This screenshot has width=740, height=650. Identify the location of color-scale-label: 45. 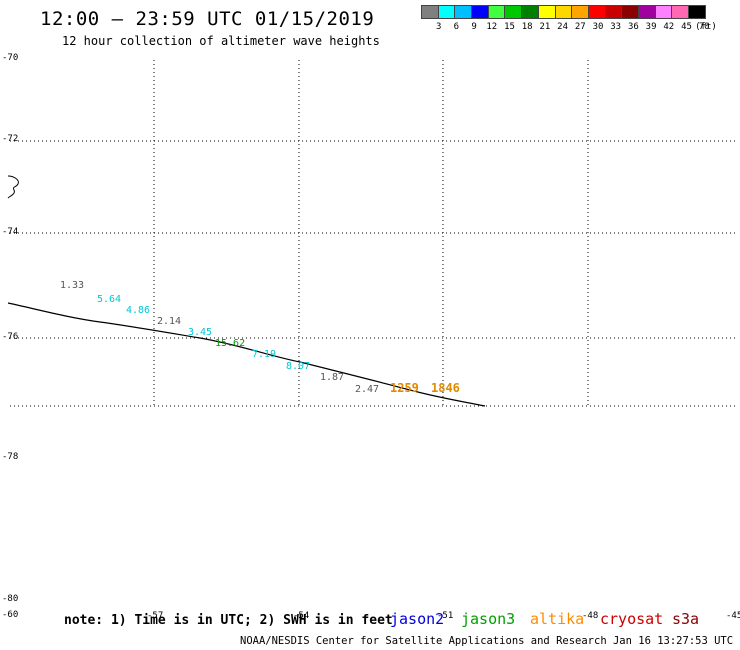
(686, 27).